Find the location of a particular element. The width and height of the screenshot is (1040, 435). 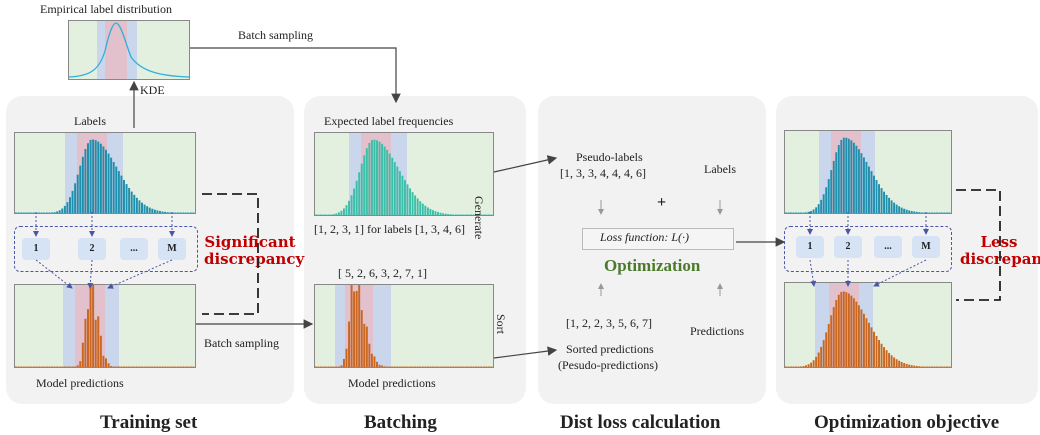

objective-labels-histogram is located at coordinates (868, 172).